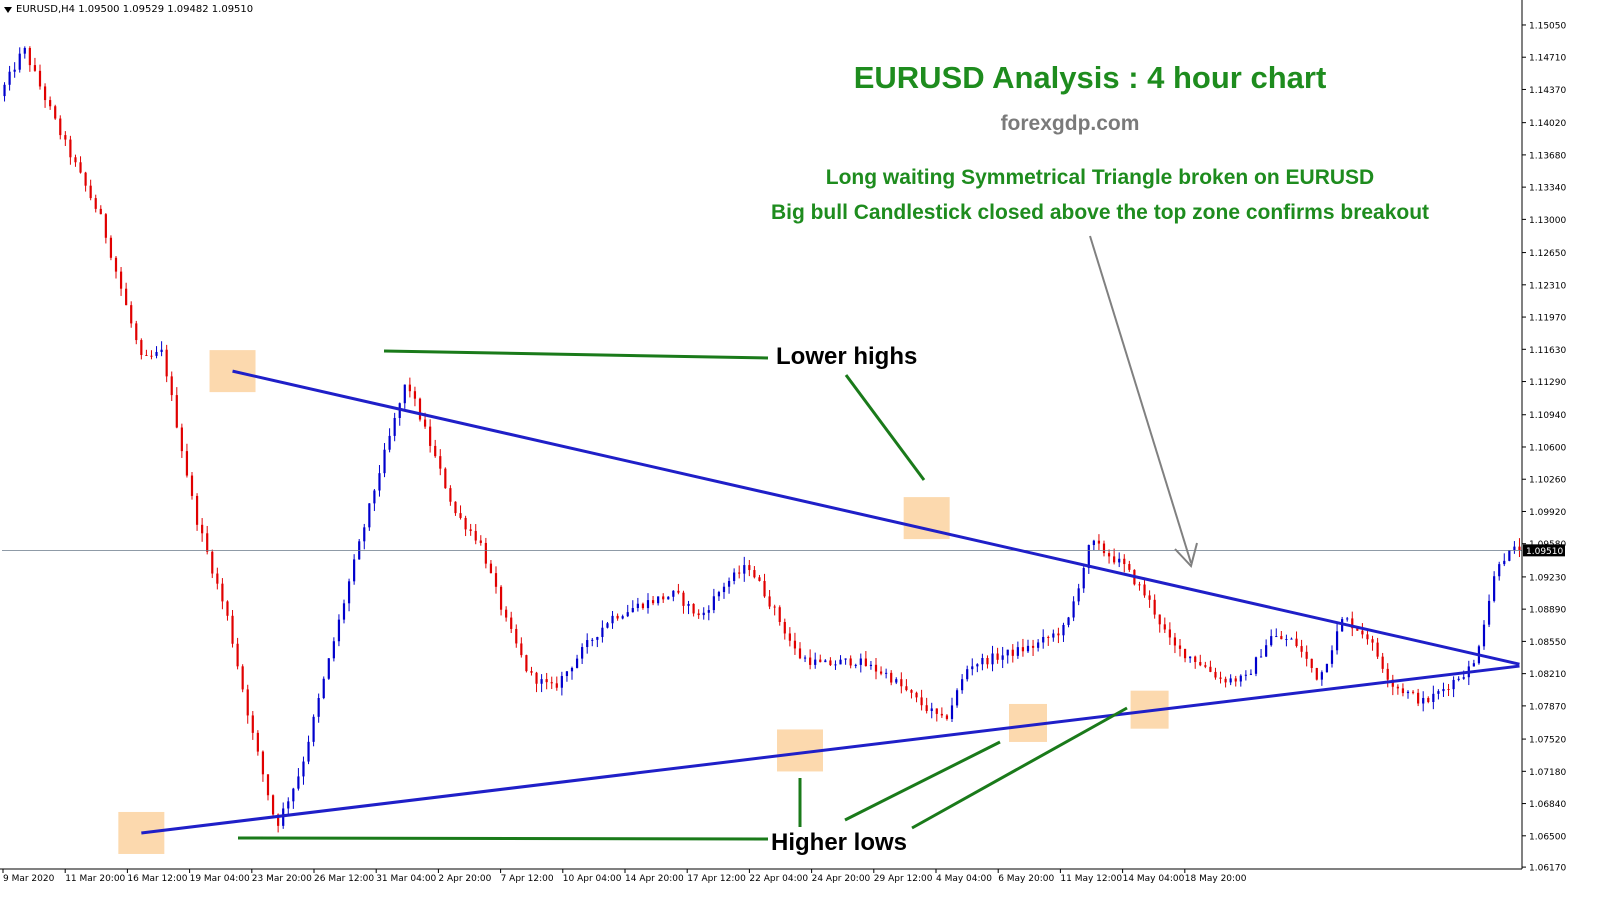 This screenshot has height=910, width=1600. I want to click on y-tick-label: 1.07180, so click(1547, 773).